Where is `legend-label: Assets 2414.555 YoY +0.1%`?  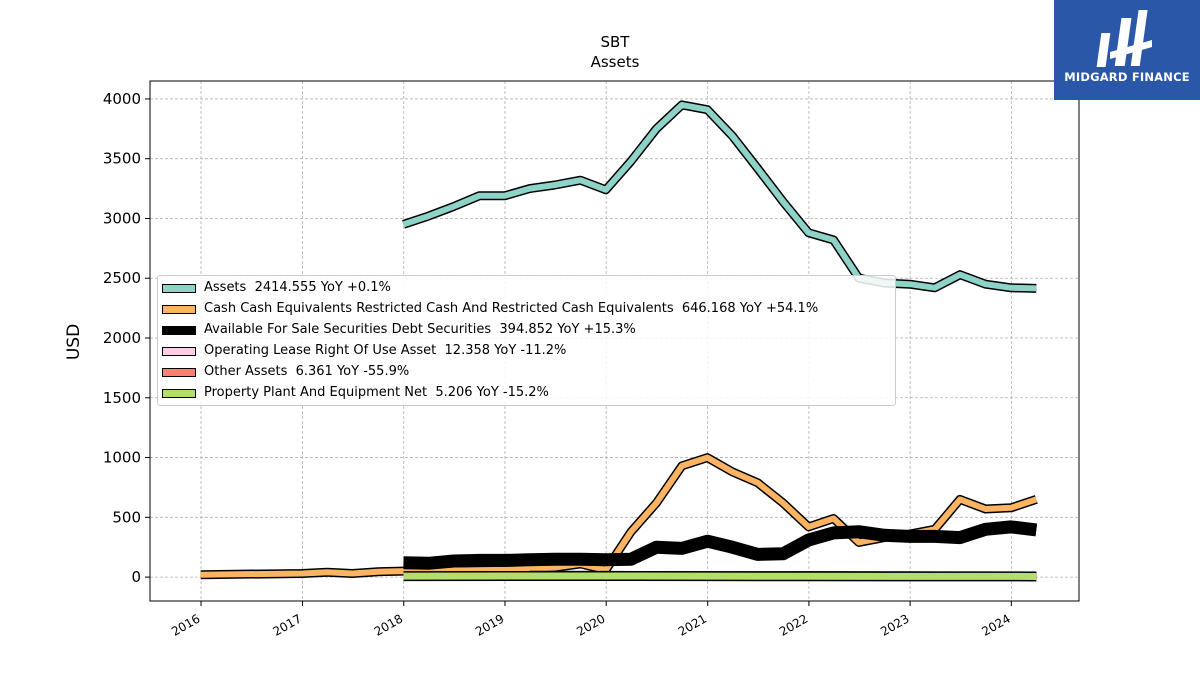
legend-label: Assets 2414.555 YoY +0.1% is located at coordinates (297, 287).